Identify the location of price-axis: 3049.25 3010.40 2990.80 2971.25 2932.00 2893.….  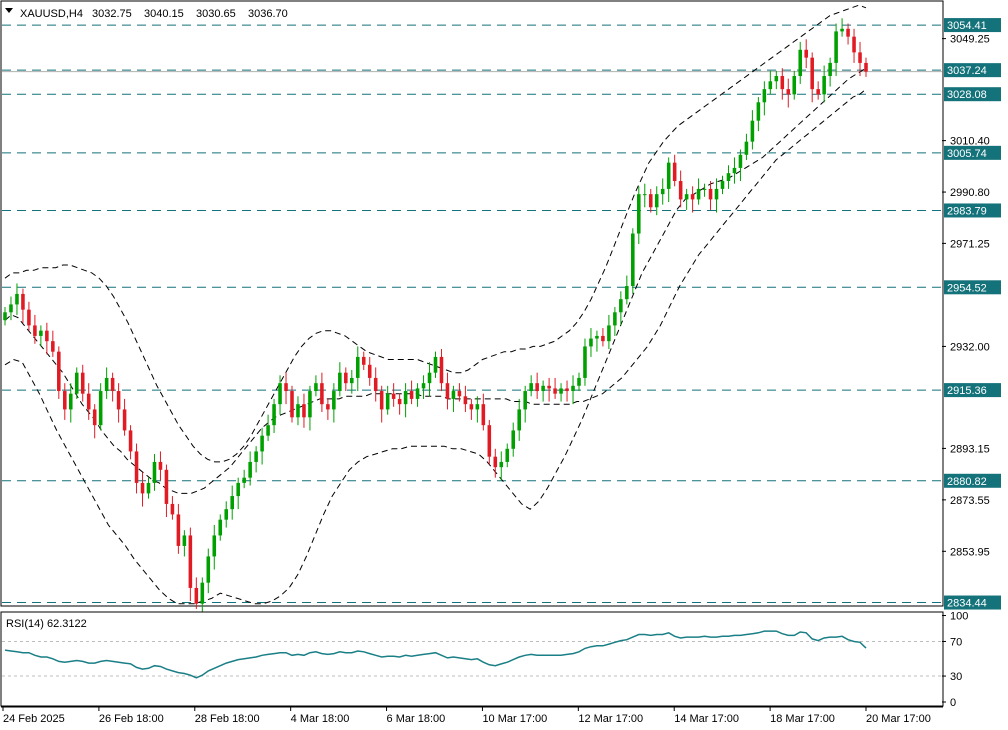
(966, 296).